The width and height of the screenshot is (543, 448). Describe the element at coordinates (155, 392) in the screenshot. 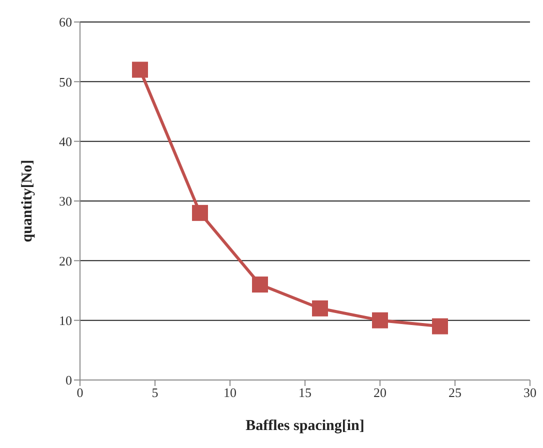

I see `x-tick-label: 5` at that location.